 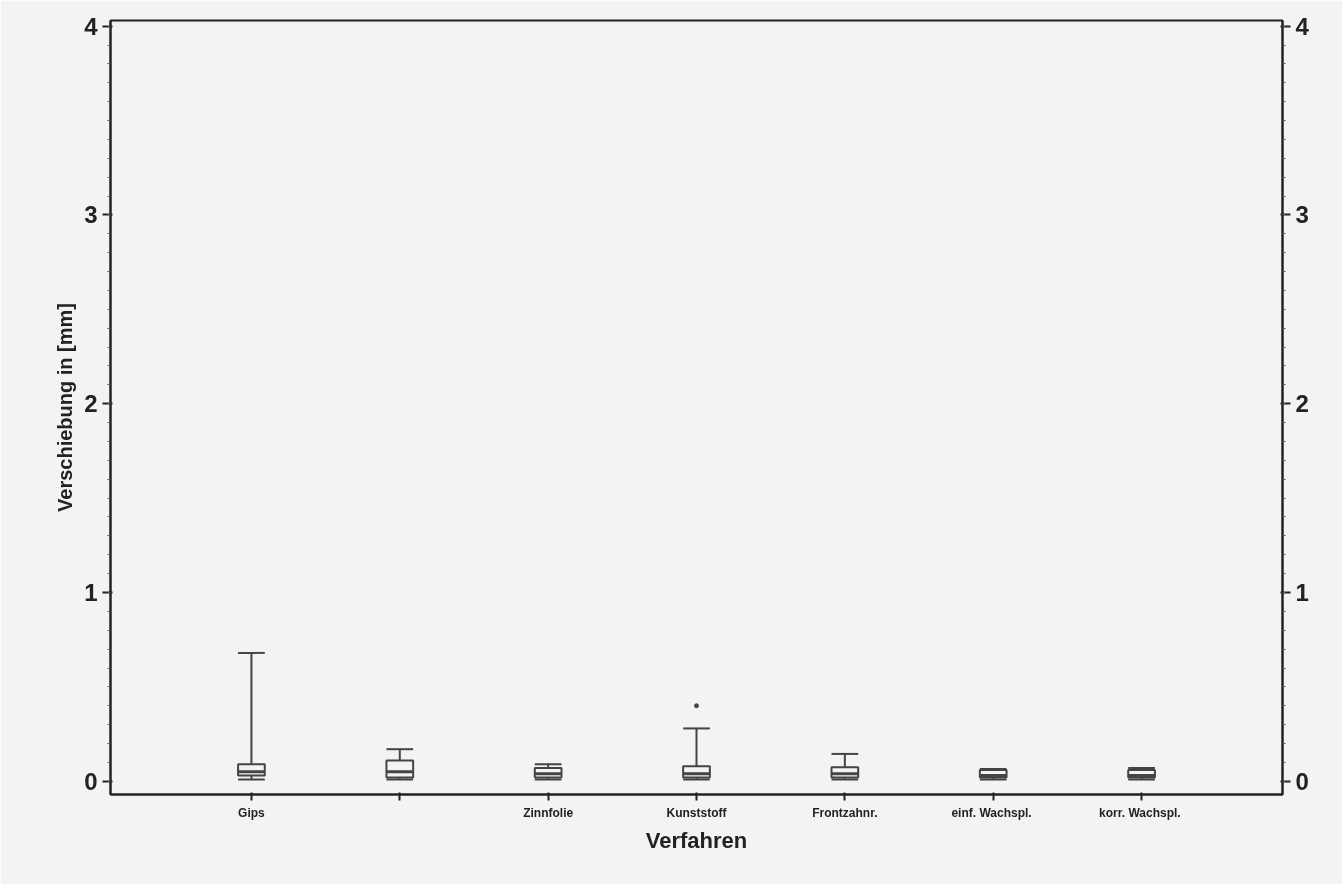 I want to click on y-tick-label: 4, so click(x=91, y=26).